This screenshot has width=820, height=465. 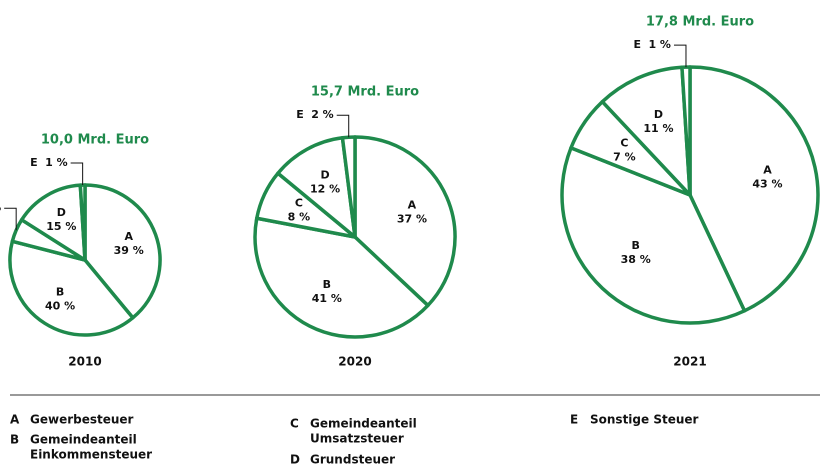 I want to click on slice-value: 8 %, so click(x=299, y=217).